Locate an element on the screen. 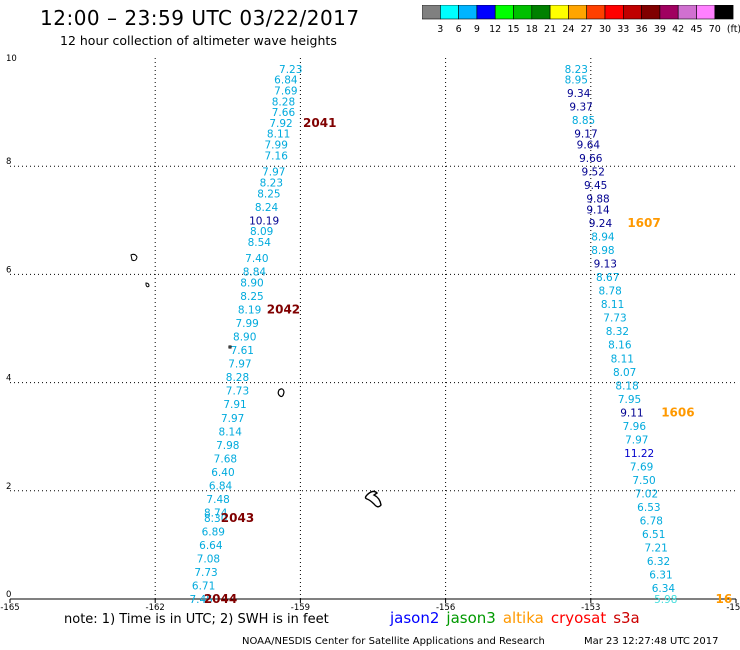 The image size is (740, 650). swh-value-label: 7.02 is located at coordinates (646, 495).